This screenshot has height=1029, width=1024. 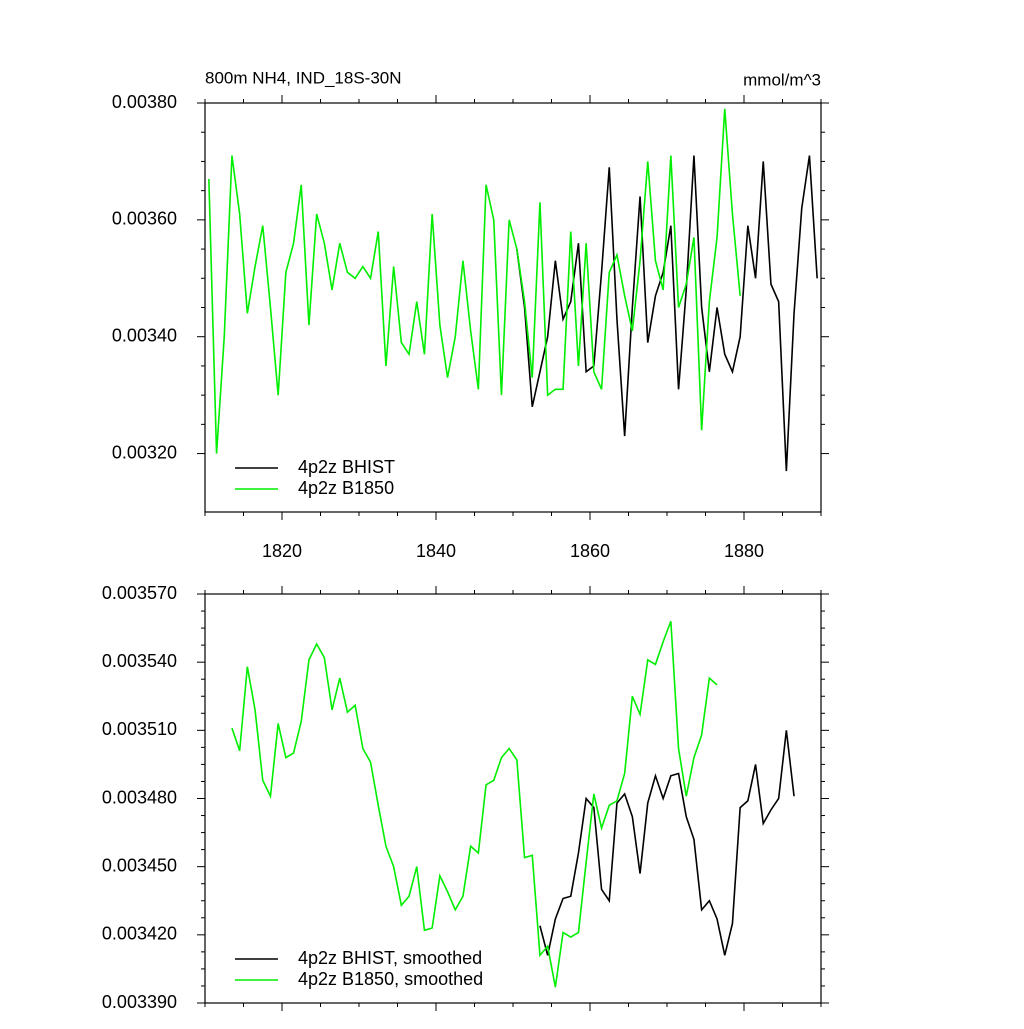 I want to click on y-tick-label: 0.003480, so click(x=139, y=797).